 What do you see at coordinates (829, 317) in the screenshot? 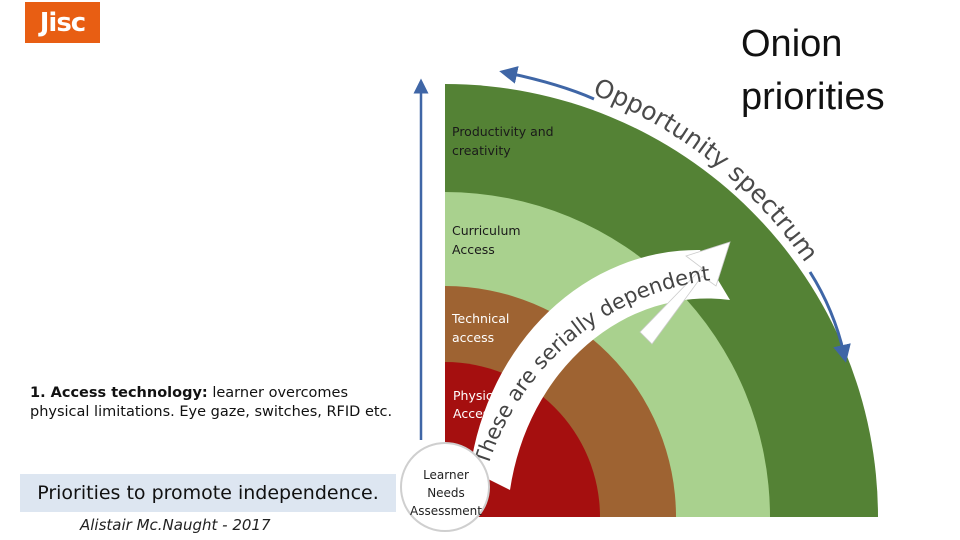
I see `right-curved-arrow` at bounding box center [829, 317].